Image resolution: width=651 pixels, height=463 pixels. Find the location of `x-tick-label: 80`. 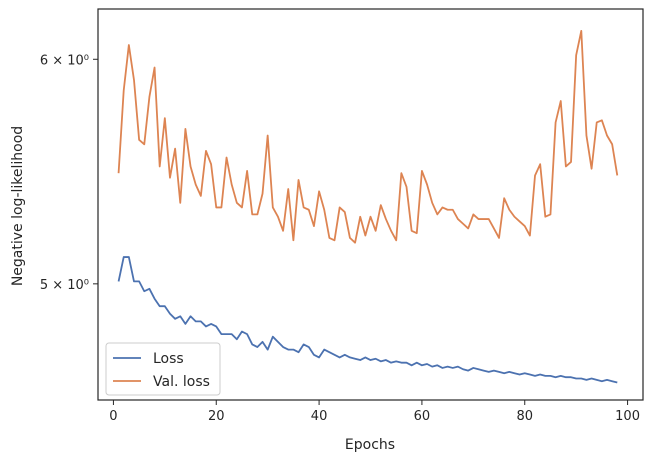

x-tick-label: 80 is located at coordinates (524, 416).